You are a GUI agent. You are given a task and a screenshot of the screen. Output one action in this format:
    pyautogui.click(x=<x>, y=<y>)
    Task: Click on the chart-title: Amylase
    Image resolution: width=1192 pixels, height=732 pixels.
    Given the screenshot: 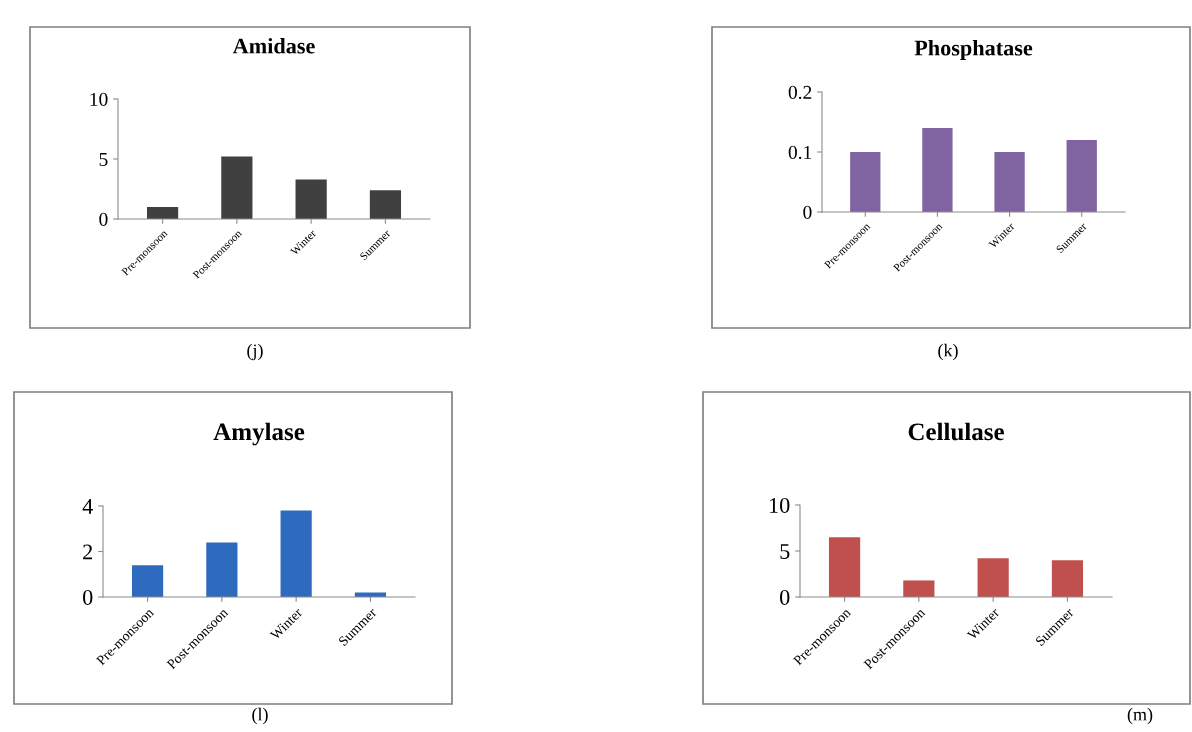 What is the action you would take?
    pyautogui.click(x=259, y=434)
    